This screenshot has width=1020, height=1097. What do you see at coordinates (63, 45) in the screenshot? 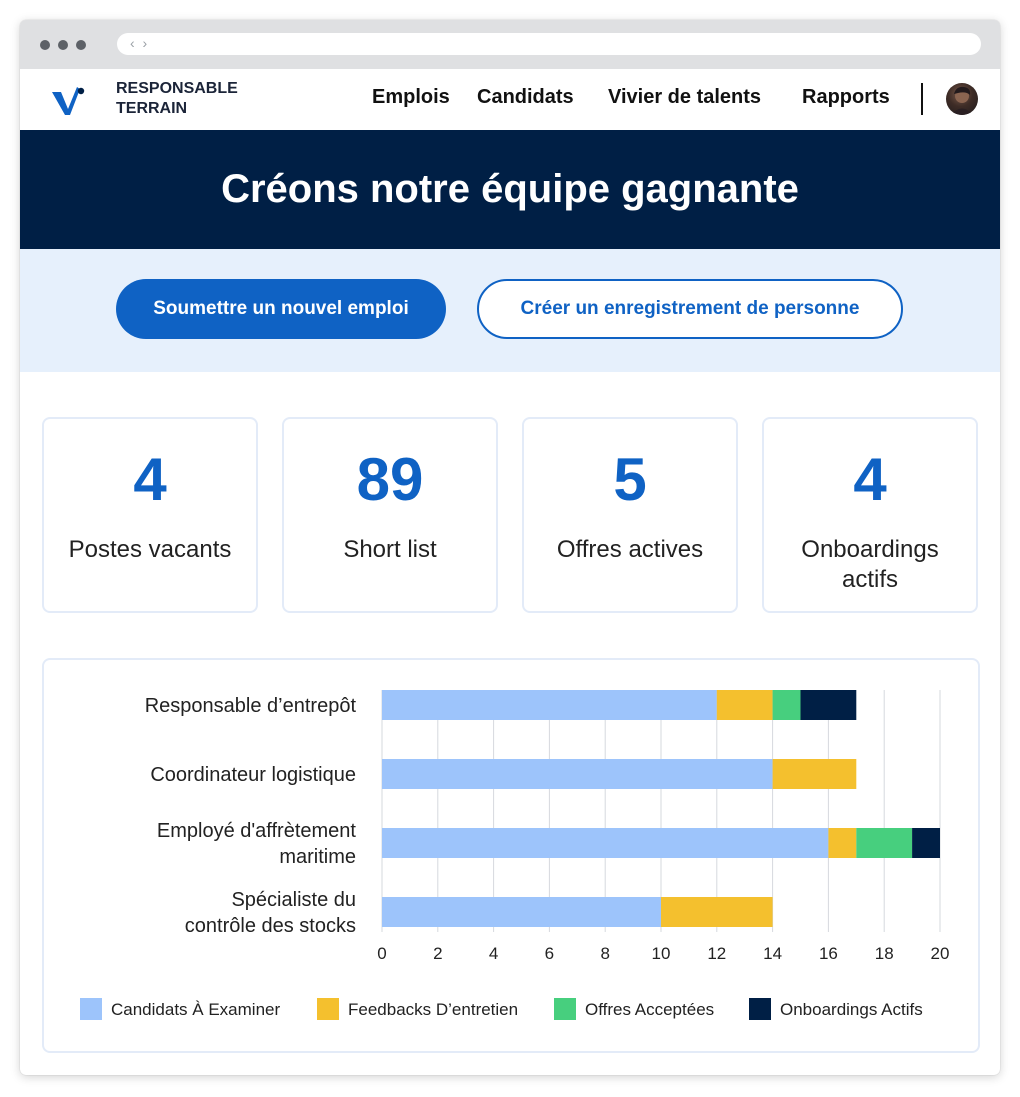
I see `window-minimize-dot` at bounding box center [63, 45].